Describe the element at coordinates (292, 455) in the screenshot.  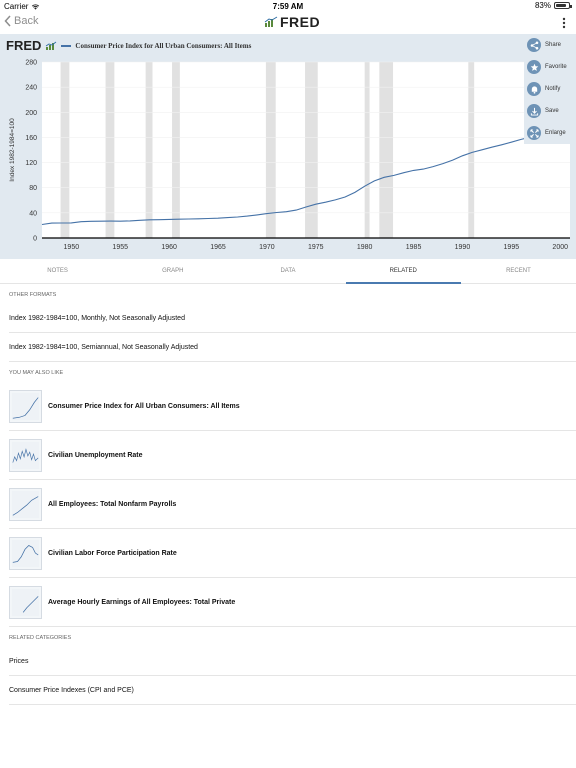
I see `related-series-row: Civilian Unemployment Rate` at that location.